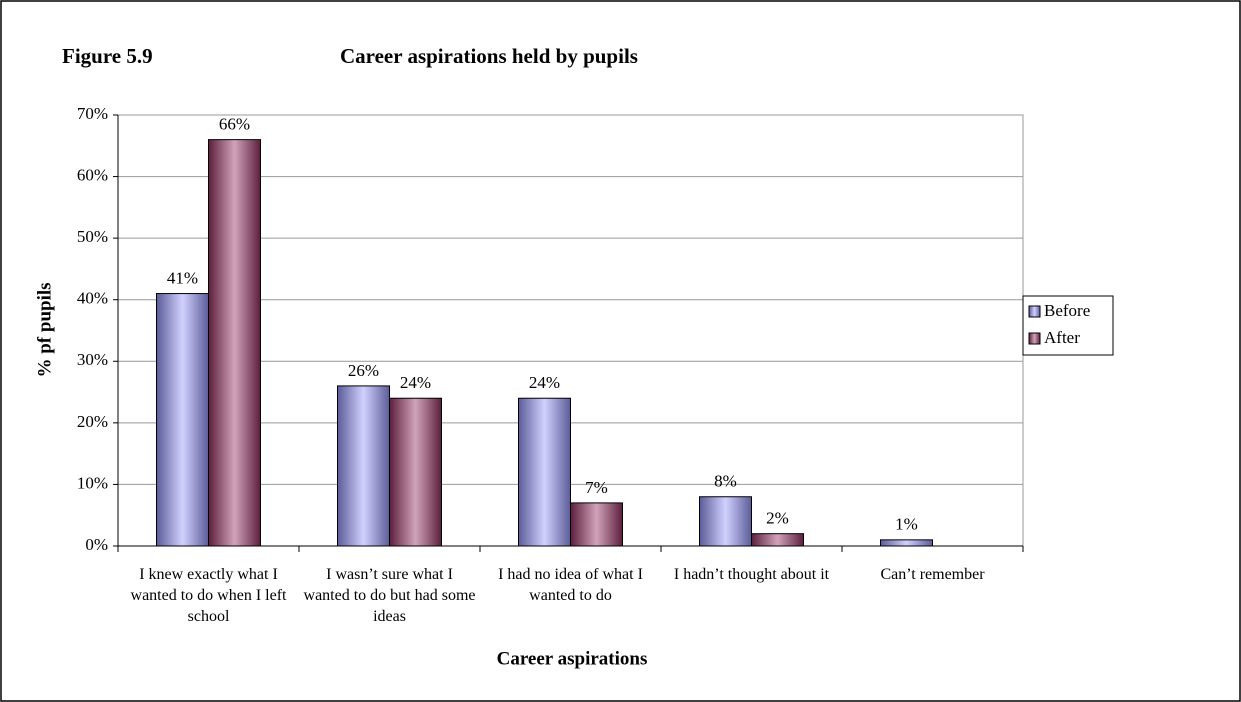 The image size is (1241, 702). Describe the element at coordinates (777, 518) in the screenshot. I see `data-label: 2%` at that location.